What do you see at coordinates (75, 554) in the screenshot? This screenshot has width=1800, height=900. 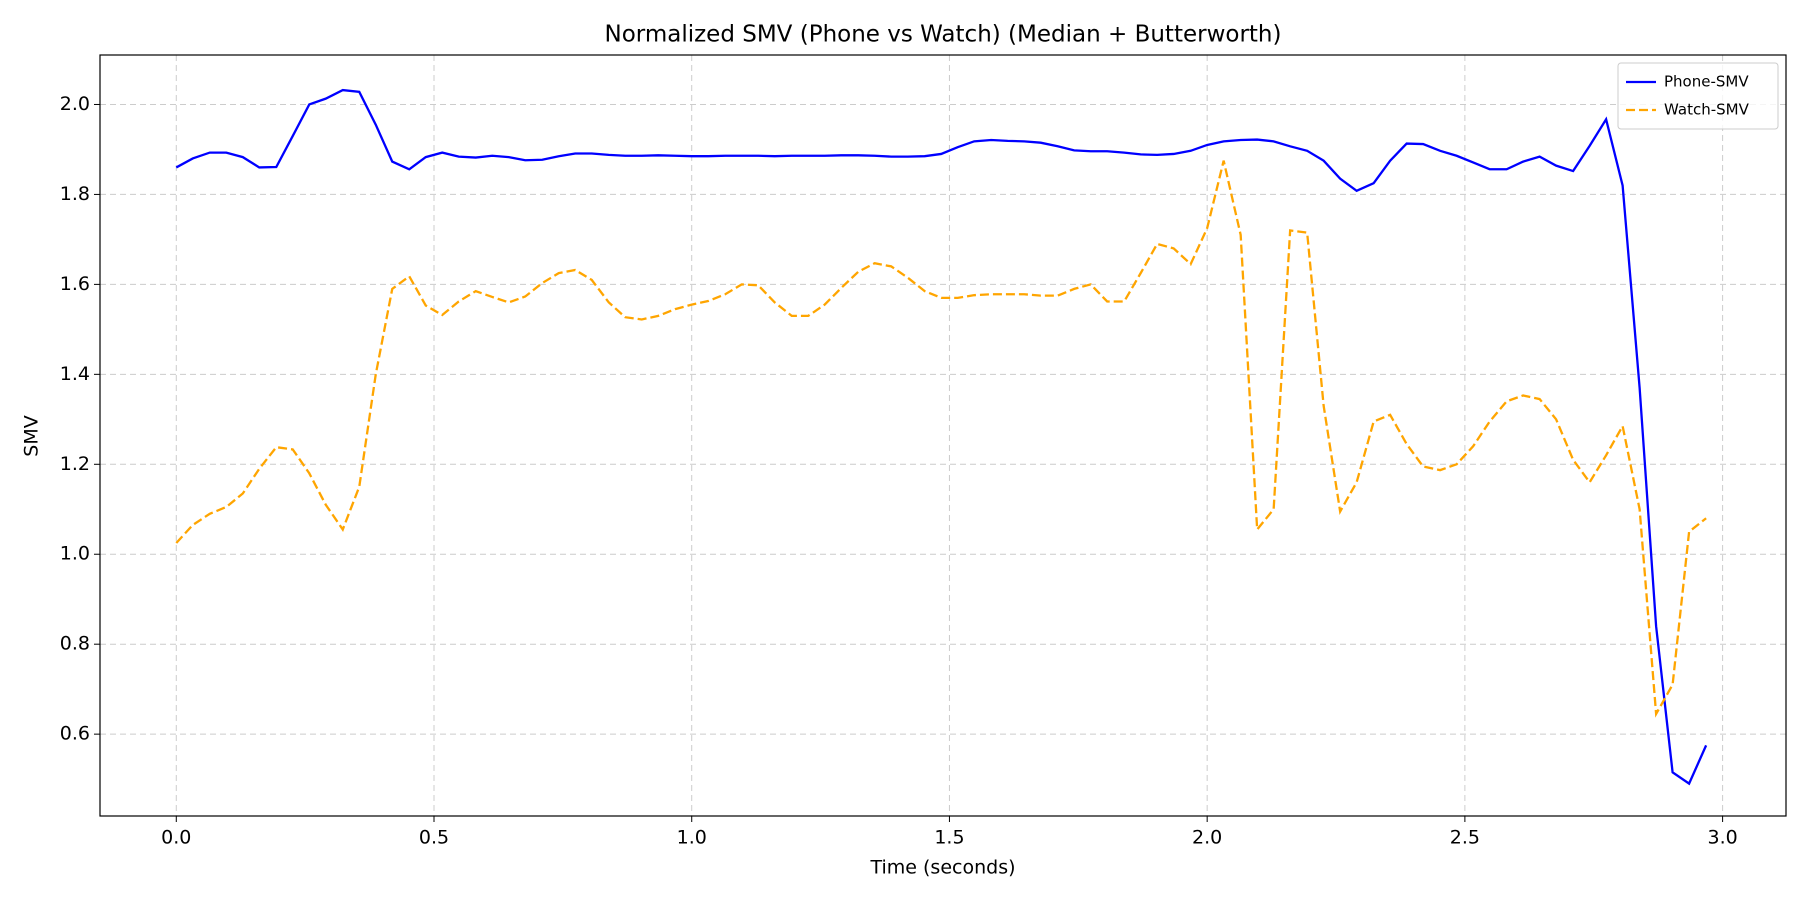 I see `y-tick-label: 1.0` at bounding box center [75, 554].